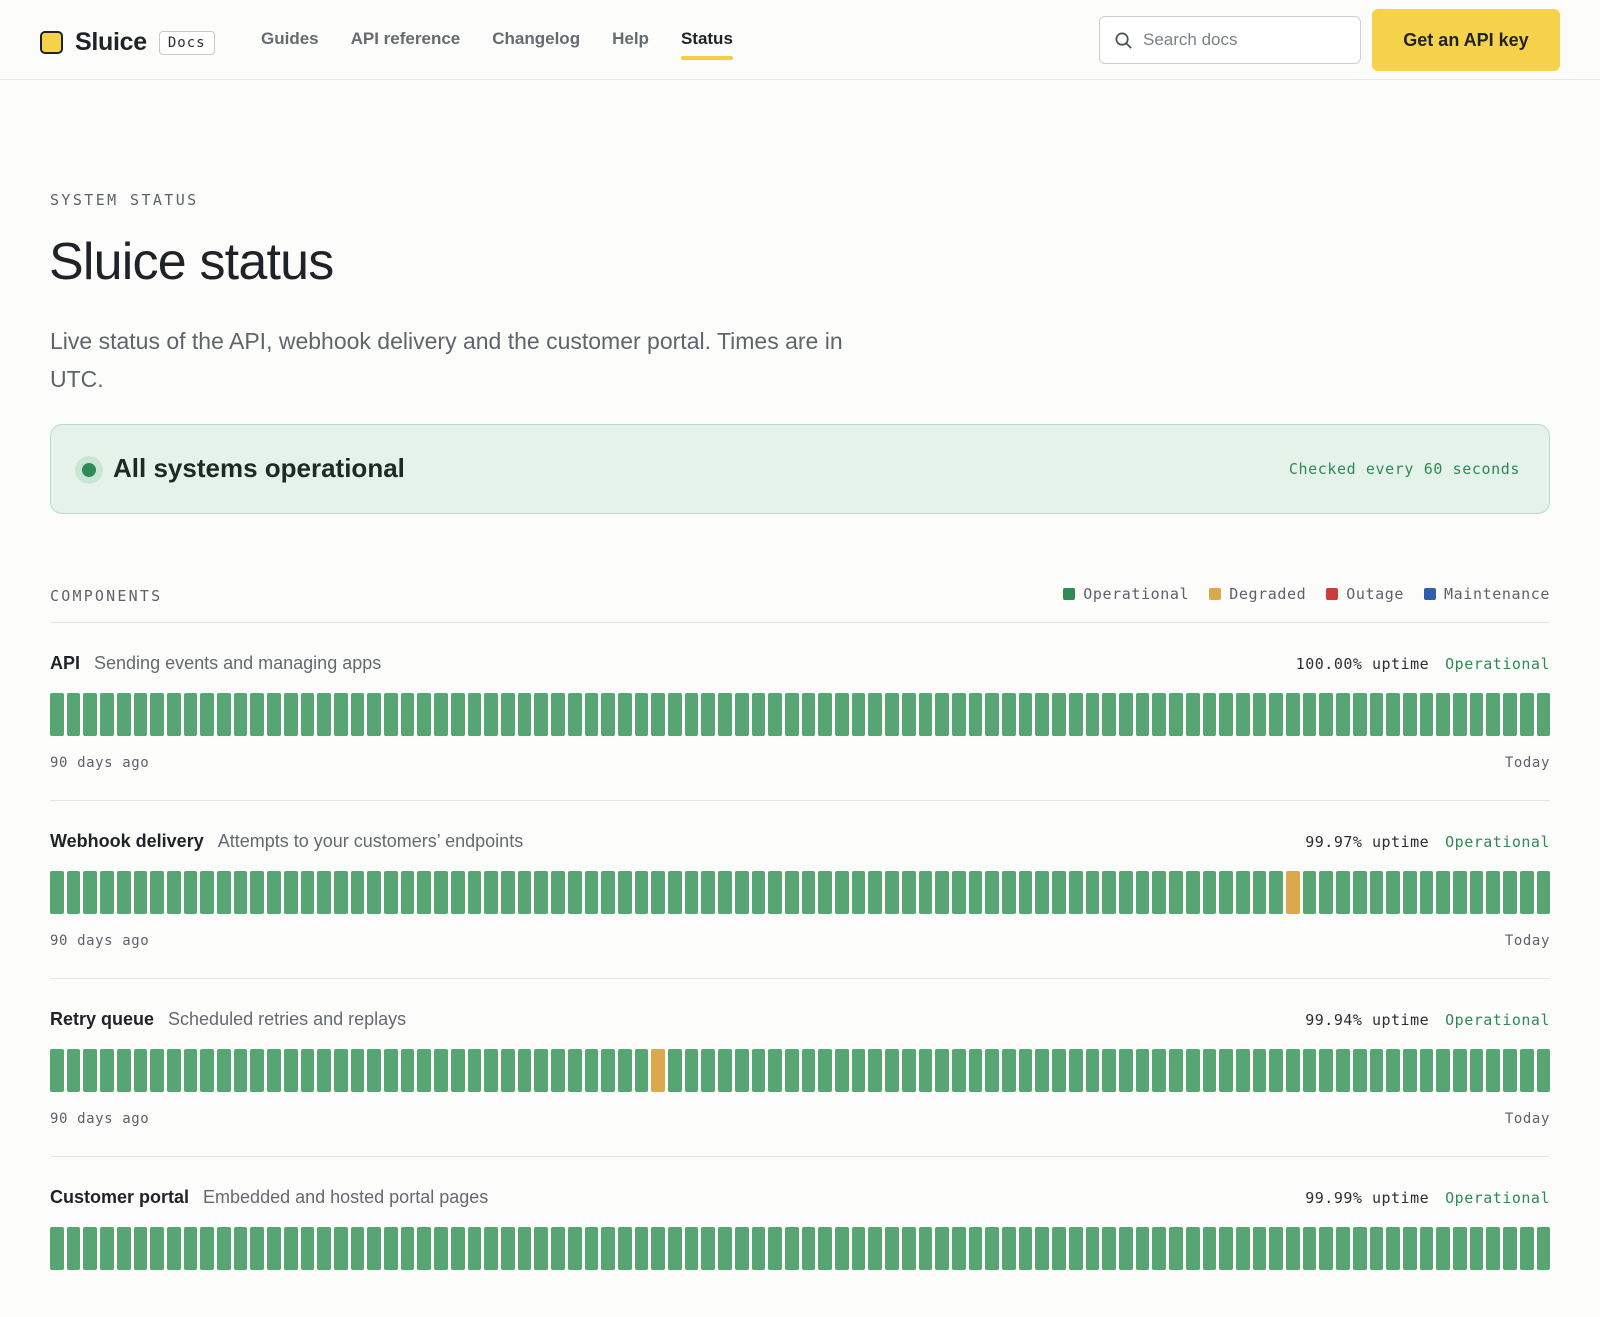 This screenshot has height=1317, width=1600. I want to click on search-box, so click(1230, 40).